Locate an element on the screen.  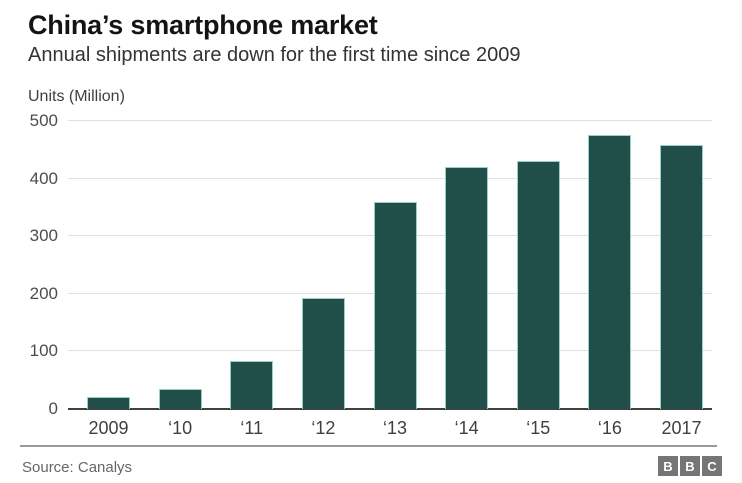
chart-title: China’s smartphone market is located at coordinates (203, 25).